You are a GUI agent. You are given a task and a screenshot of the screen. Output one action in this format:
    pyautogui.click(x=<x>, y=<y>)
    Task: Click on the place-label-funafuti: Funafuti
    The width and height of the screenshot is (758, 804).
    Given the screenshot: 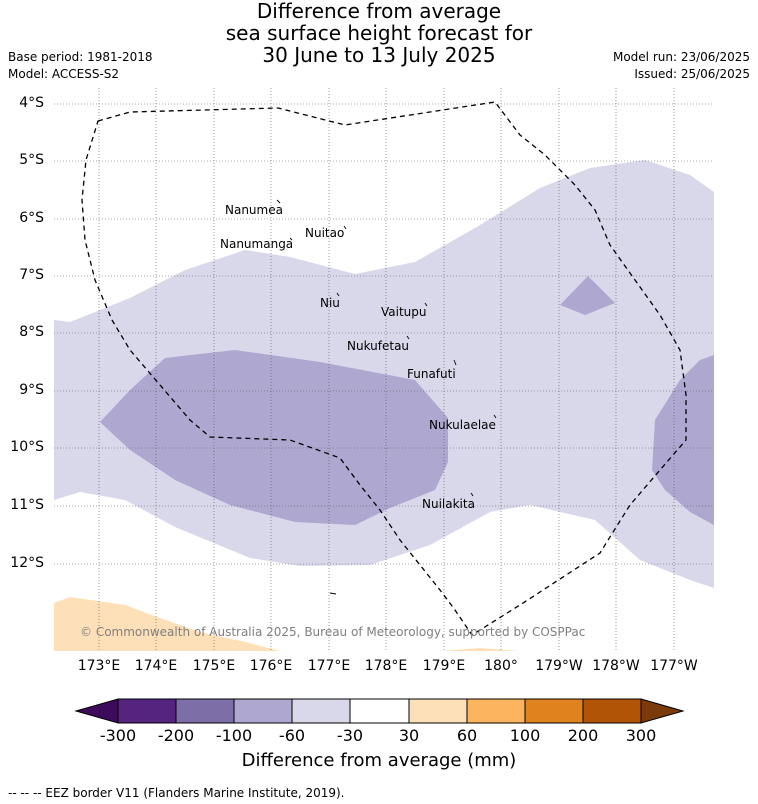 What is the action you would take?
    pyautogui.click(x=431, y=374)
    